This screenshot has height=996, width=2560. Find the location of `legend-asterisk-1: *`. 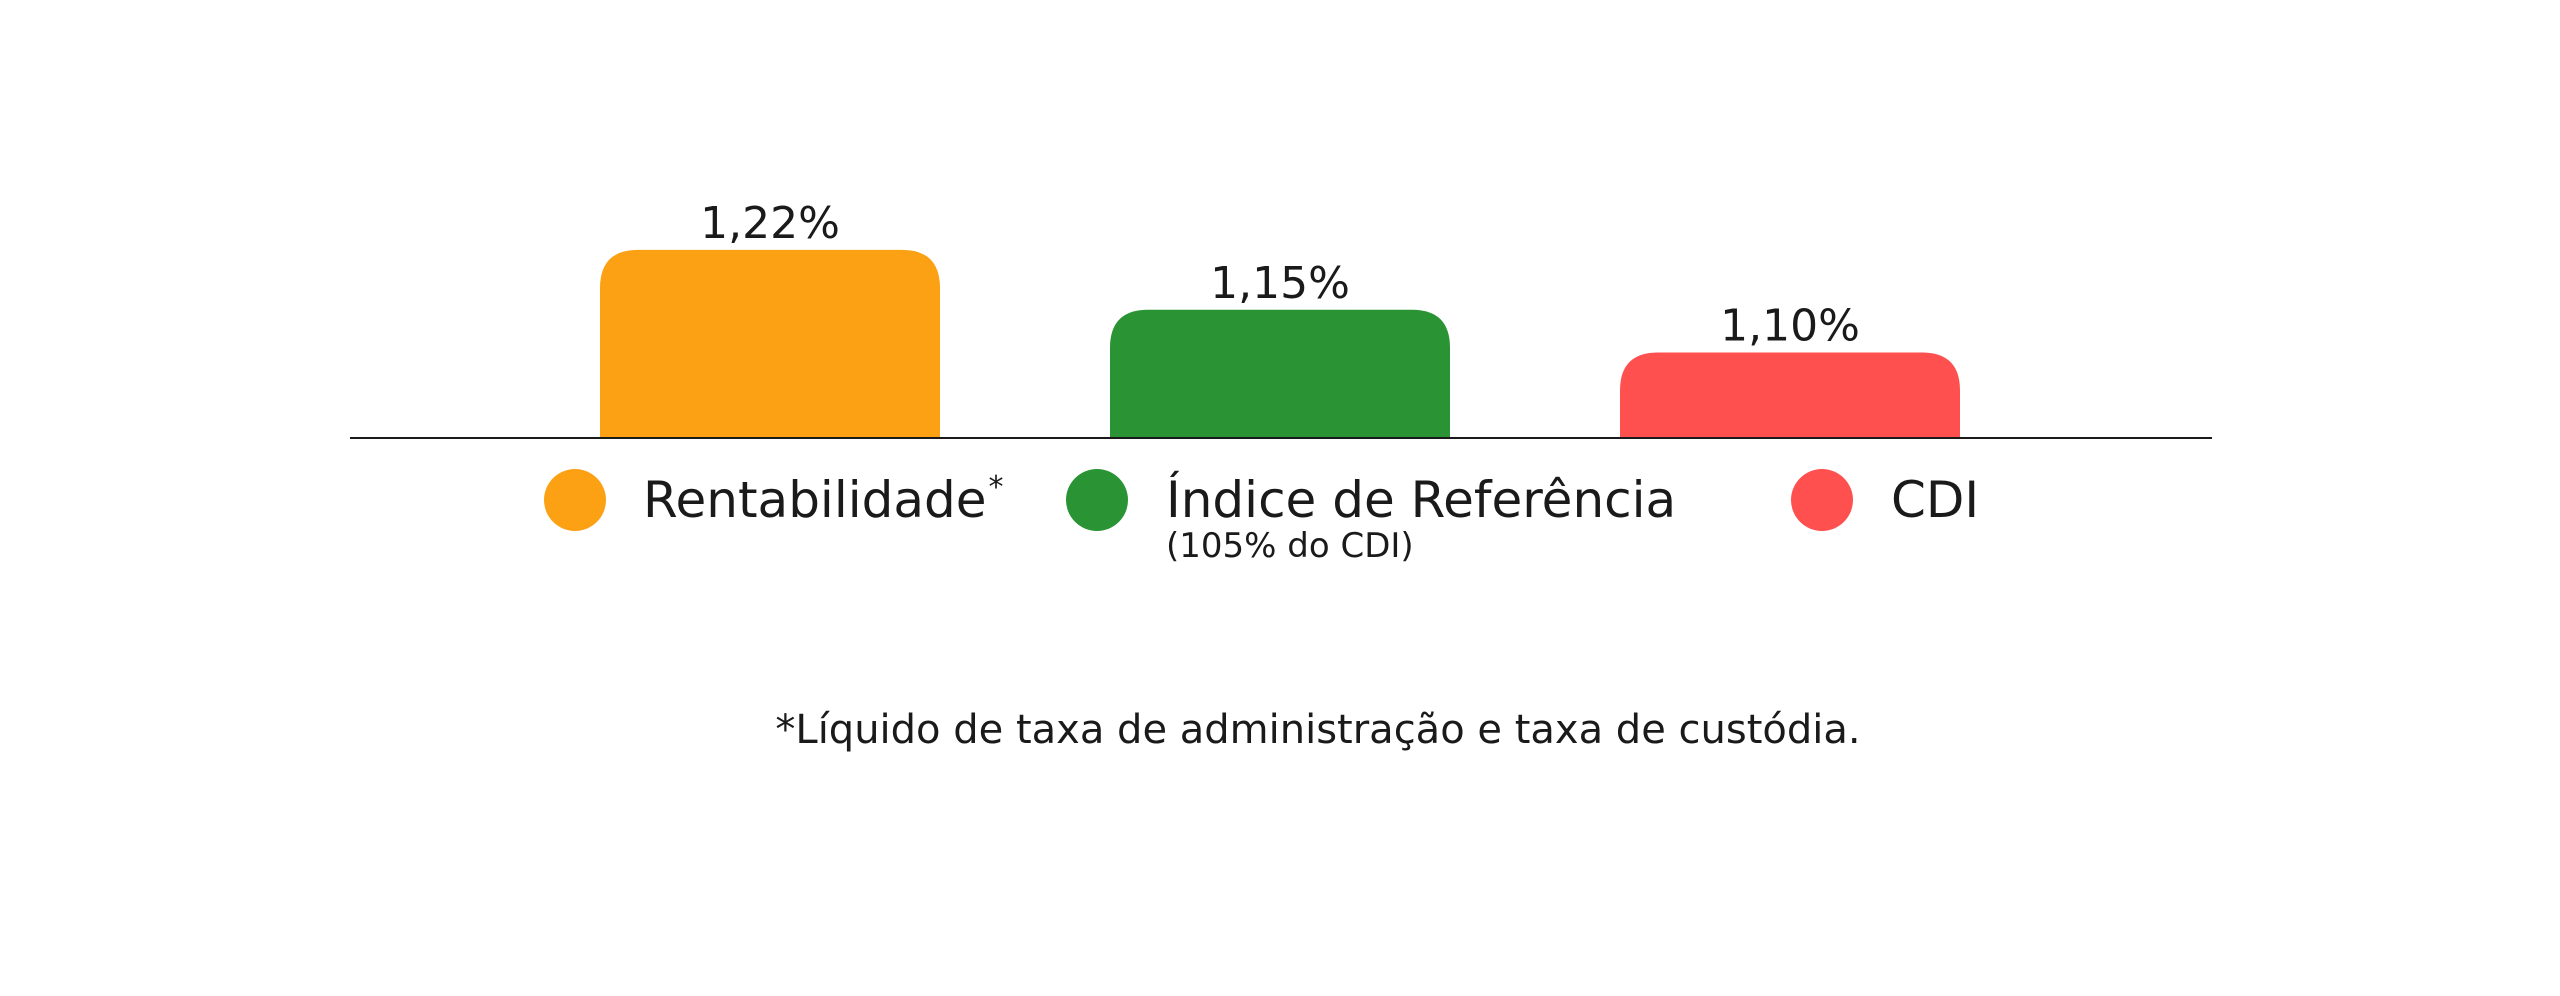

legend-asterisk-1: * is located at coordinates (995, 487).